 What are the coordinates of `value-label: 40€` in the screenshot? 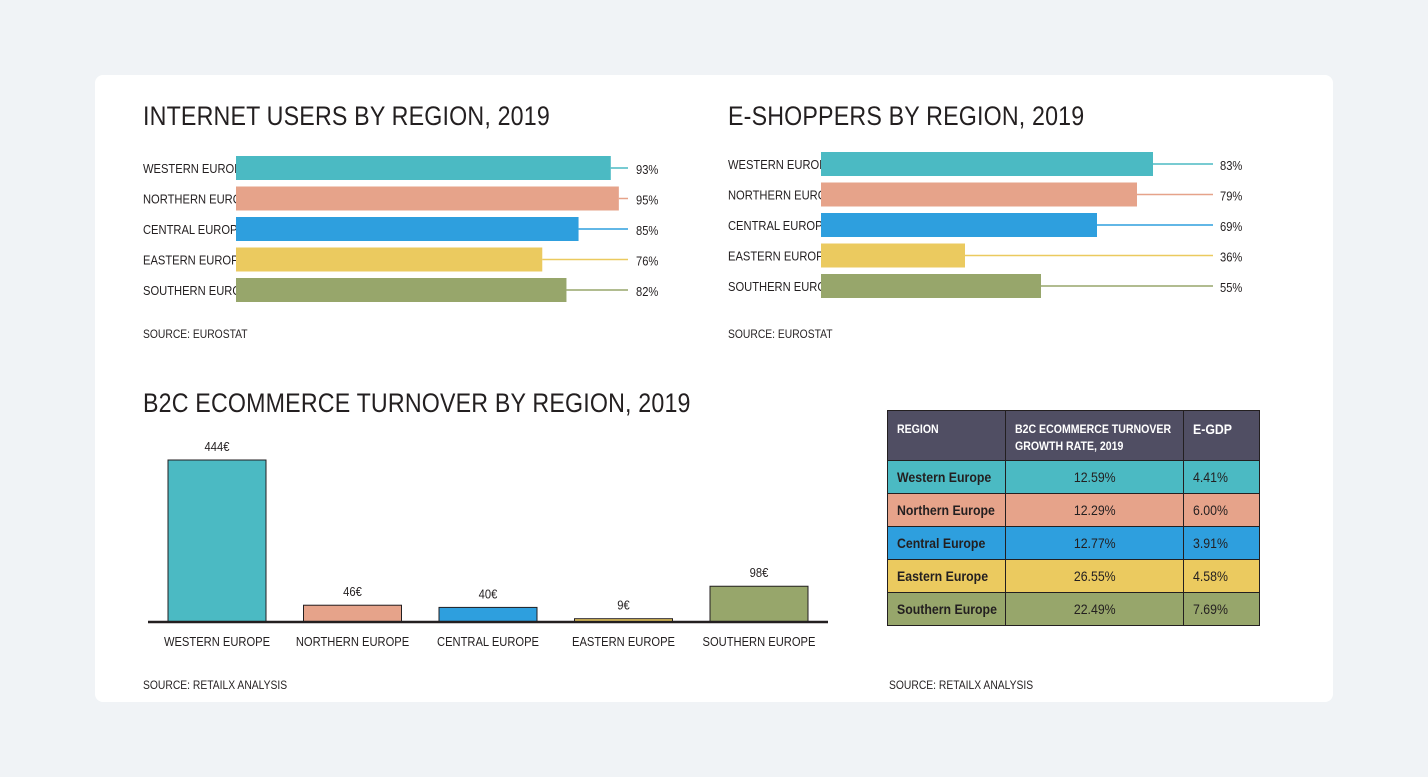 It's located at (488, 594).